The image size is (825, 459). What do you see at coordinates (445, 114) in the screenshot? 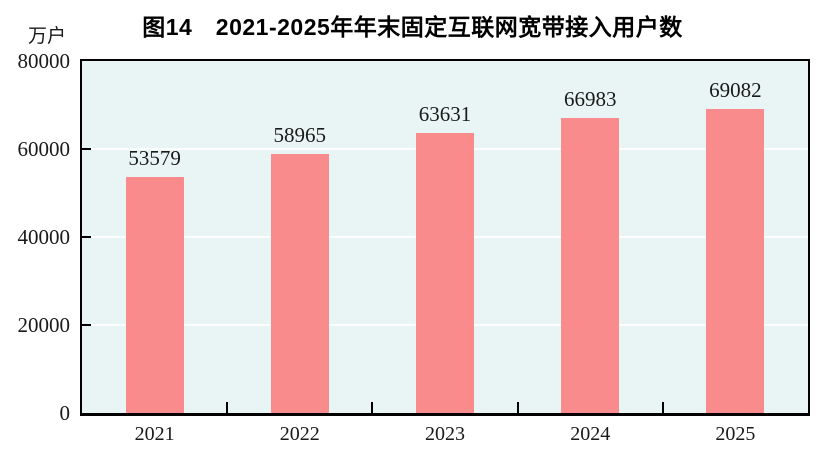
I see `bar-value-2023: 63631` at bounding box center [445, 114].